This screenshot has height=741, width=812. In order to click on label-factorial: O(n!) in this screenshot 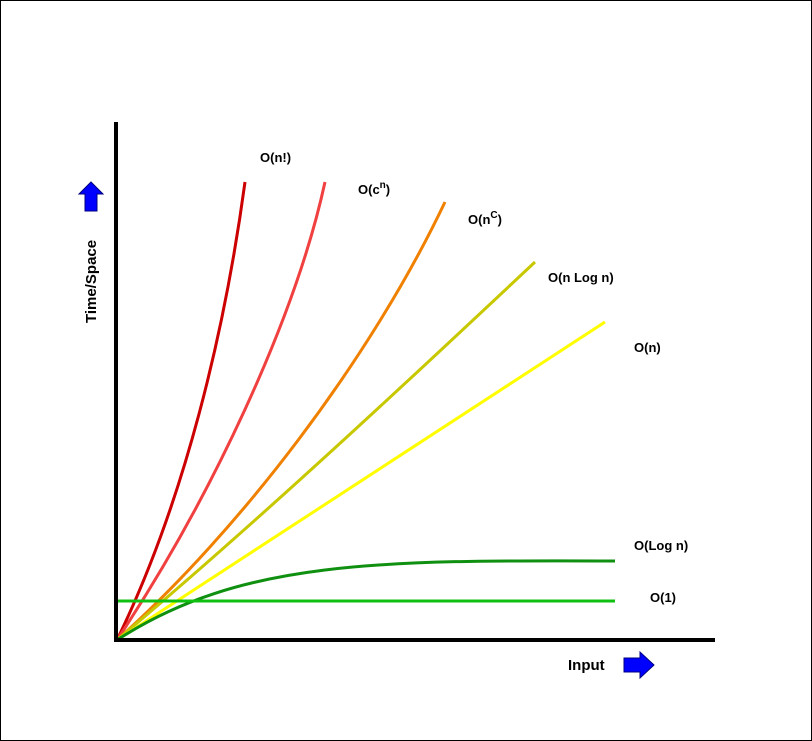, I will do `click(275, 157)`.